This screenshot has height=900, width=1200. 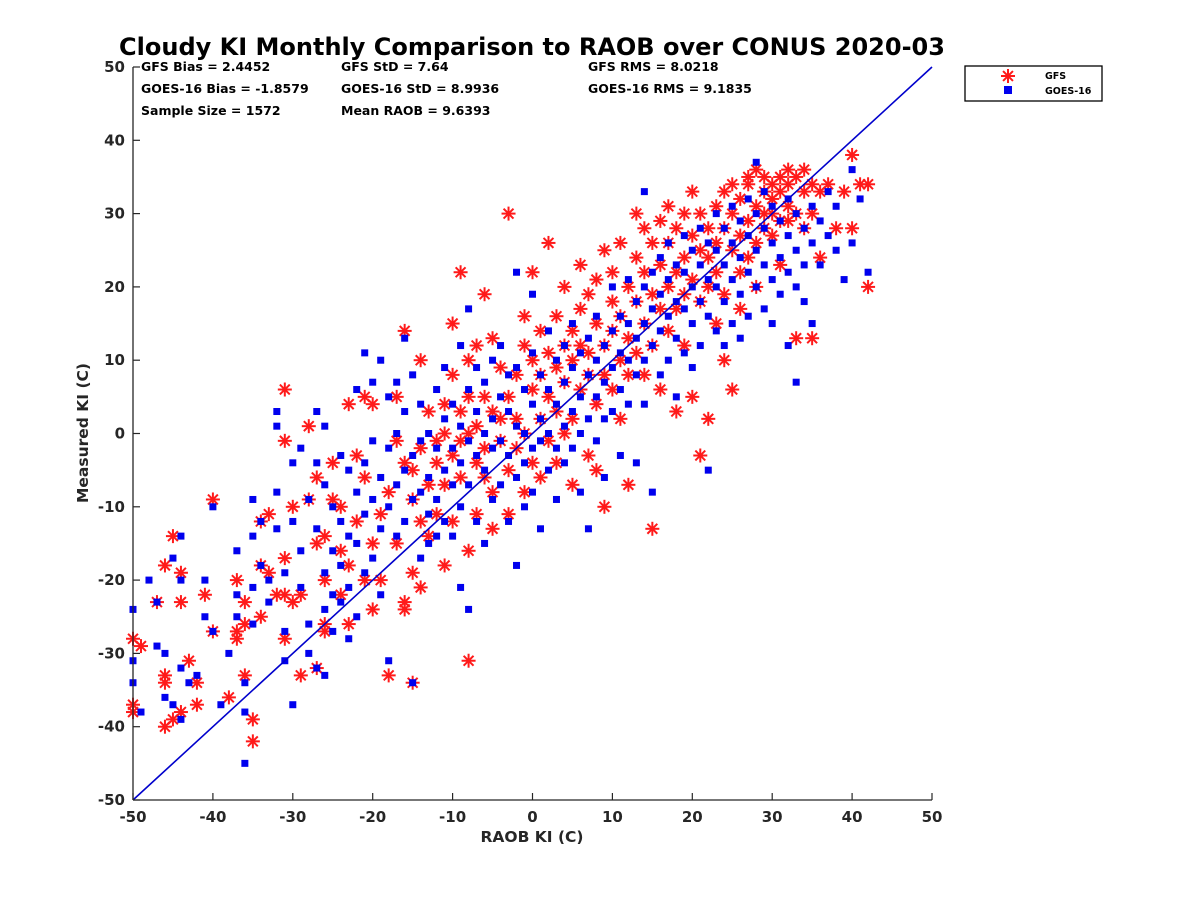 What do you see at coordinates (205, 66) in the screenshot?
I see `gfs-bias-text: GFS Bias = 2.4452` at bounding box center [205, 66].